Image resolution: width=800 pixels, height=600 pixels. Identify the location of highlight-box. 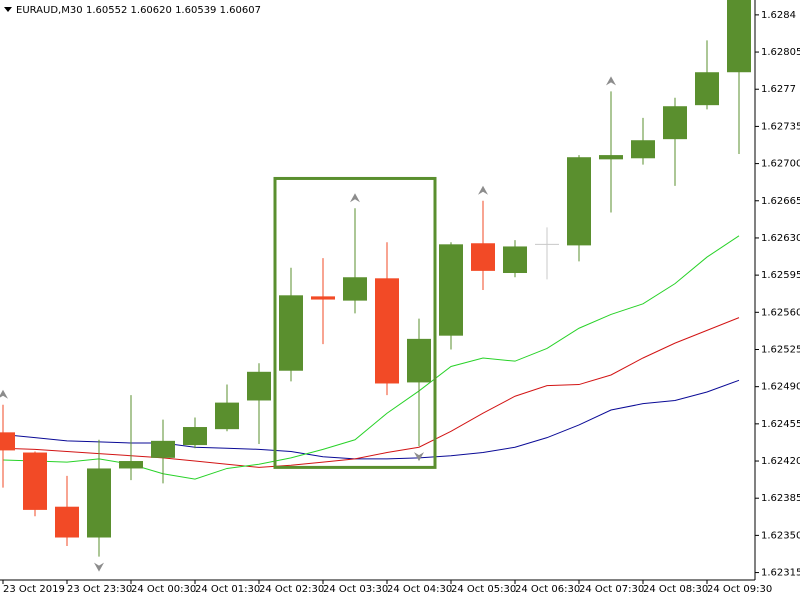
(355, 322).